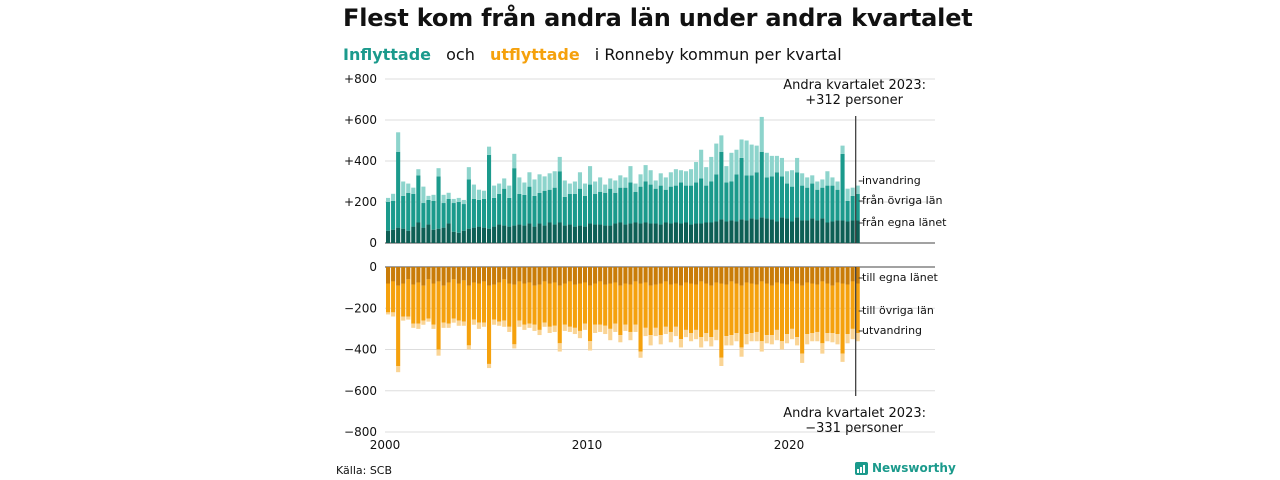 The width and height of the screenshot is (1280, 480). I want to click on y-tick-label: +600, so click(360, 120).